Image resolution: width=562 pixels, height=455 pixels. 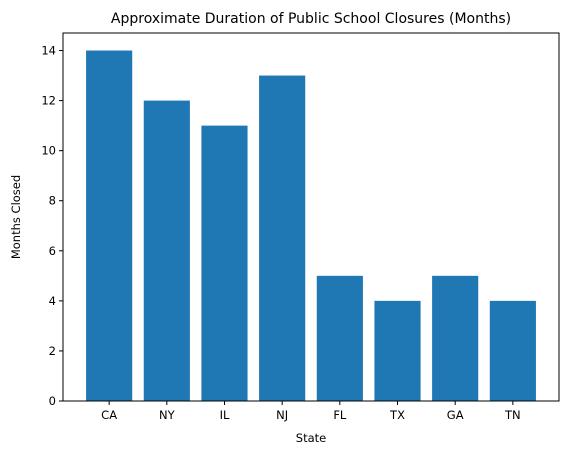 What do you see at coordinates (282, 238) in the screenshot?
I see `bar-nj` at bounding box center [282, 238].